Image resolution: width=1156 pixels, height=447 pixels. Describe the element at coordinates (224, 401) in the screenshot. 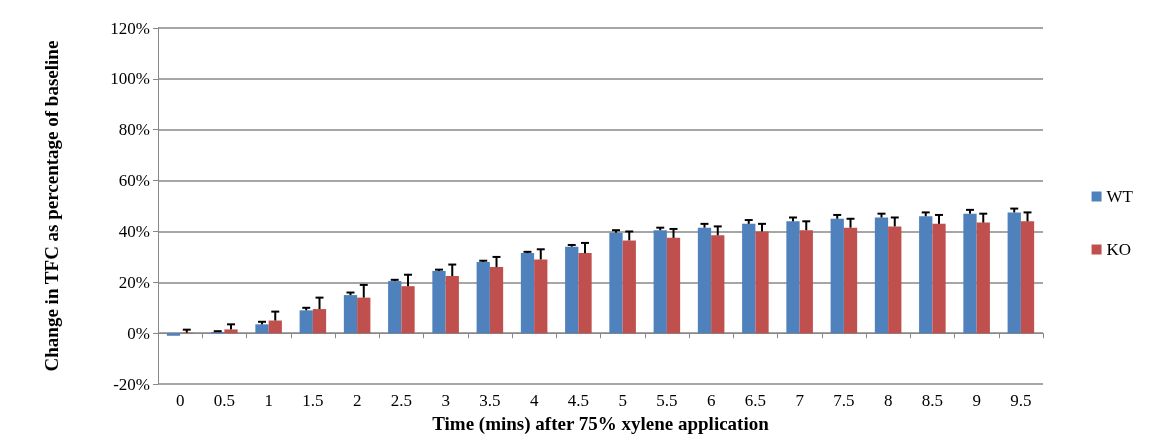

I see `x-tick-label: 0.5` at that location.